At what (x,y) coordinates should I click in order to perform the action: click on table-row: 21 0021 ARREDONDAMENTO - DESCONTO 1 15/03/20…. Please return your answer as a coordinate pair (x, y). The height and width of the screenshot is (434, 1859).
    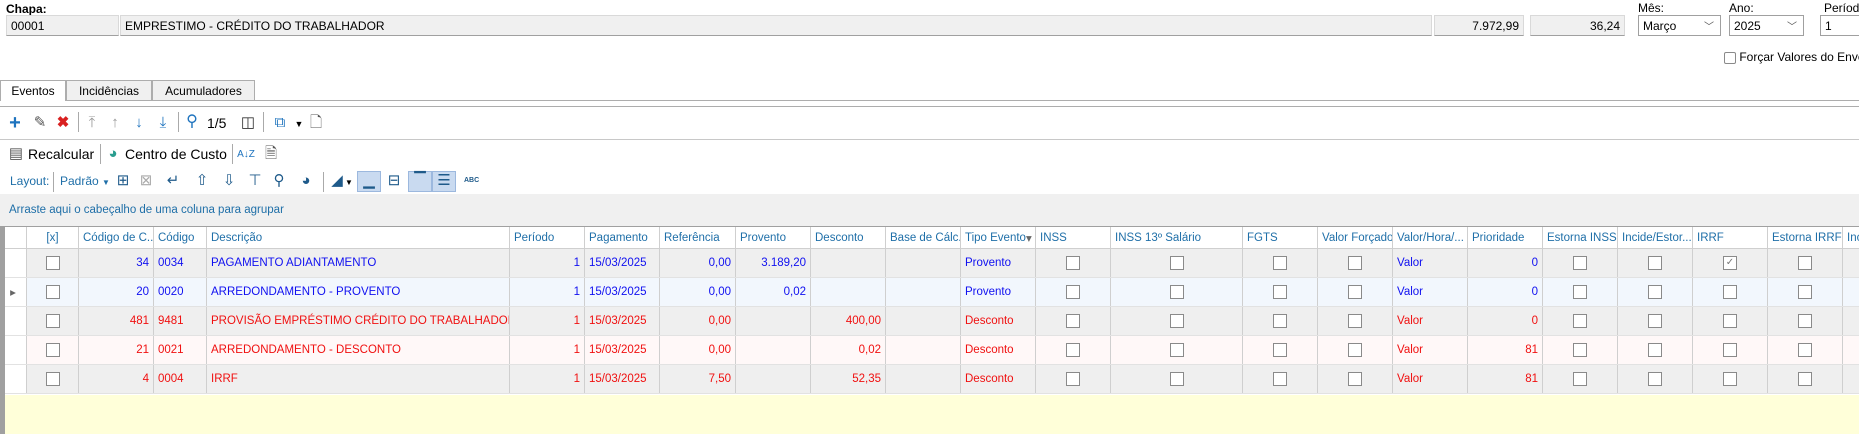
    Looking at the image, I should click on (929, 350).